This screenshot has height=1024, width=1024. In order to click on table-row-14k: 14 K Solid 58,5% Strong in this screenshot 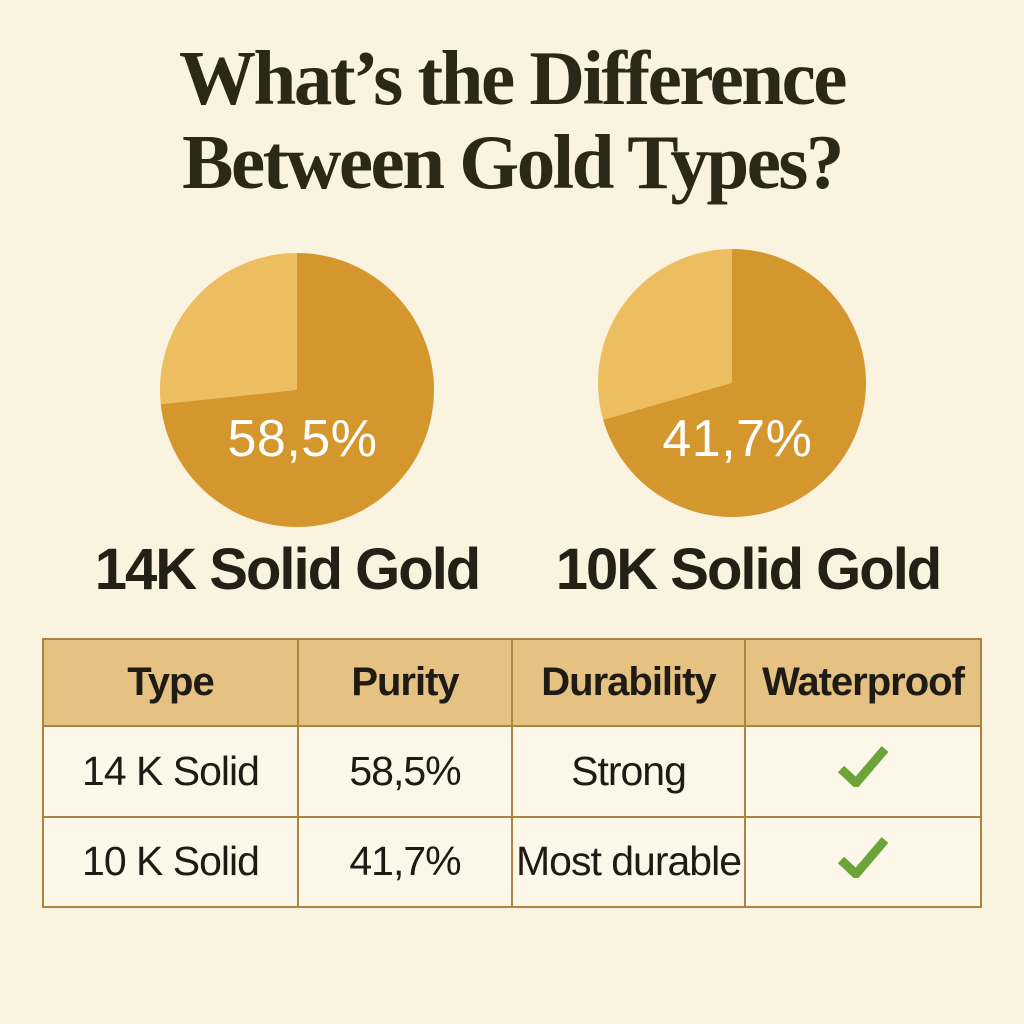, I will do `click(512, 771)`.